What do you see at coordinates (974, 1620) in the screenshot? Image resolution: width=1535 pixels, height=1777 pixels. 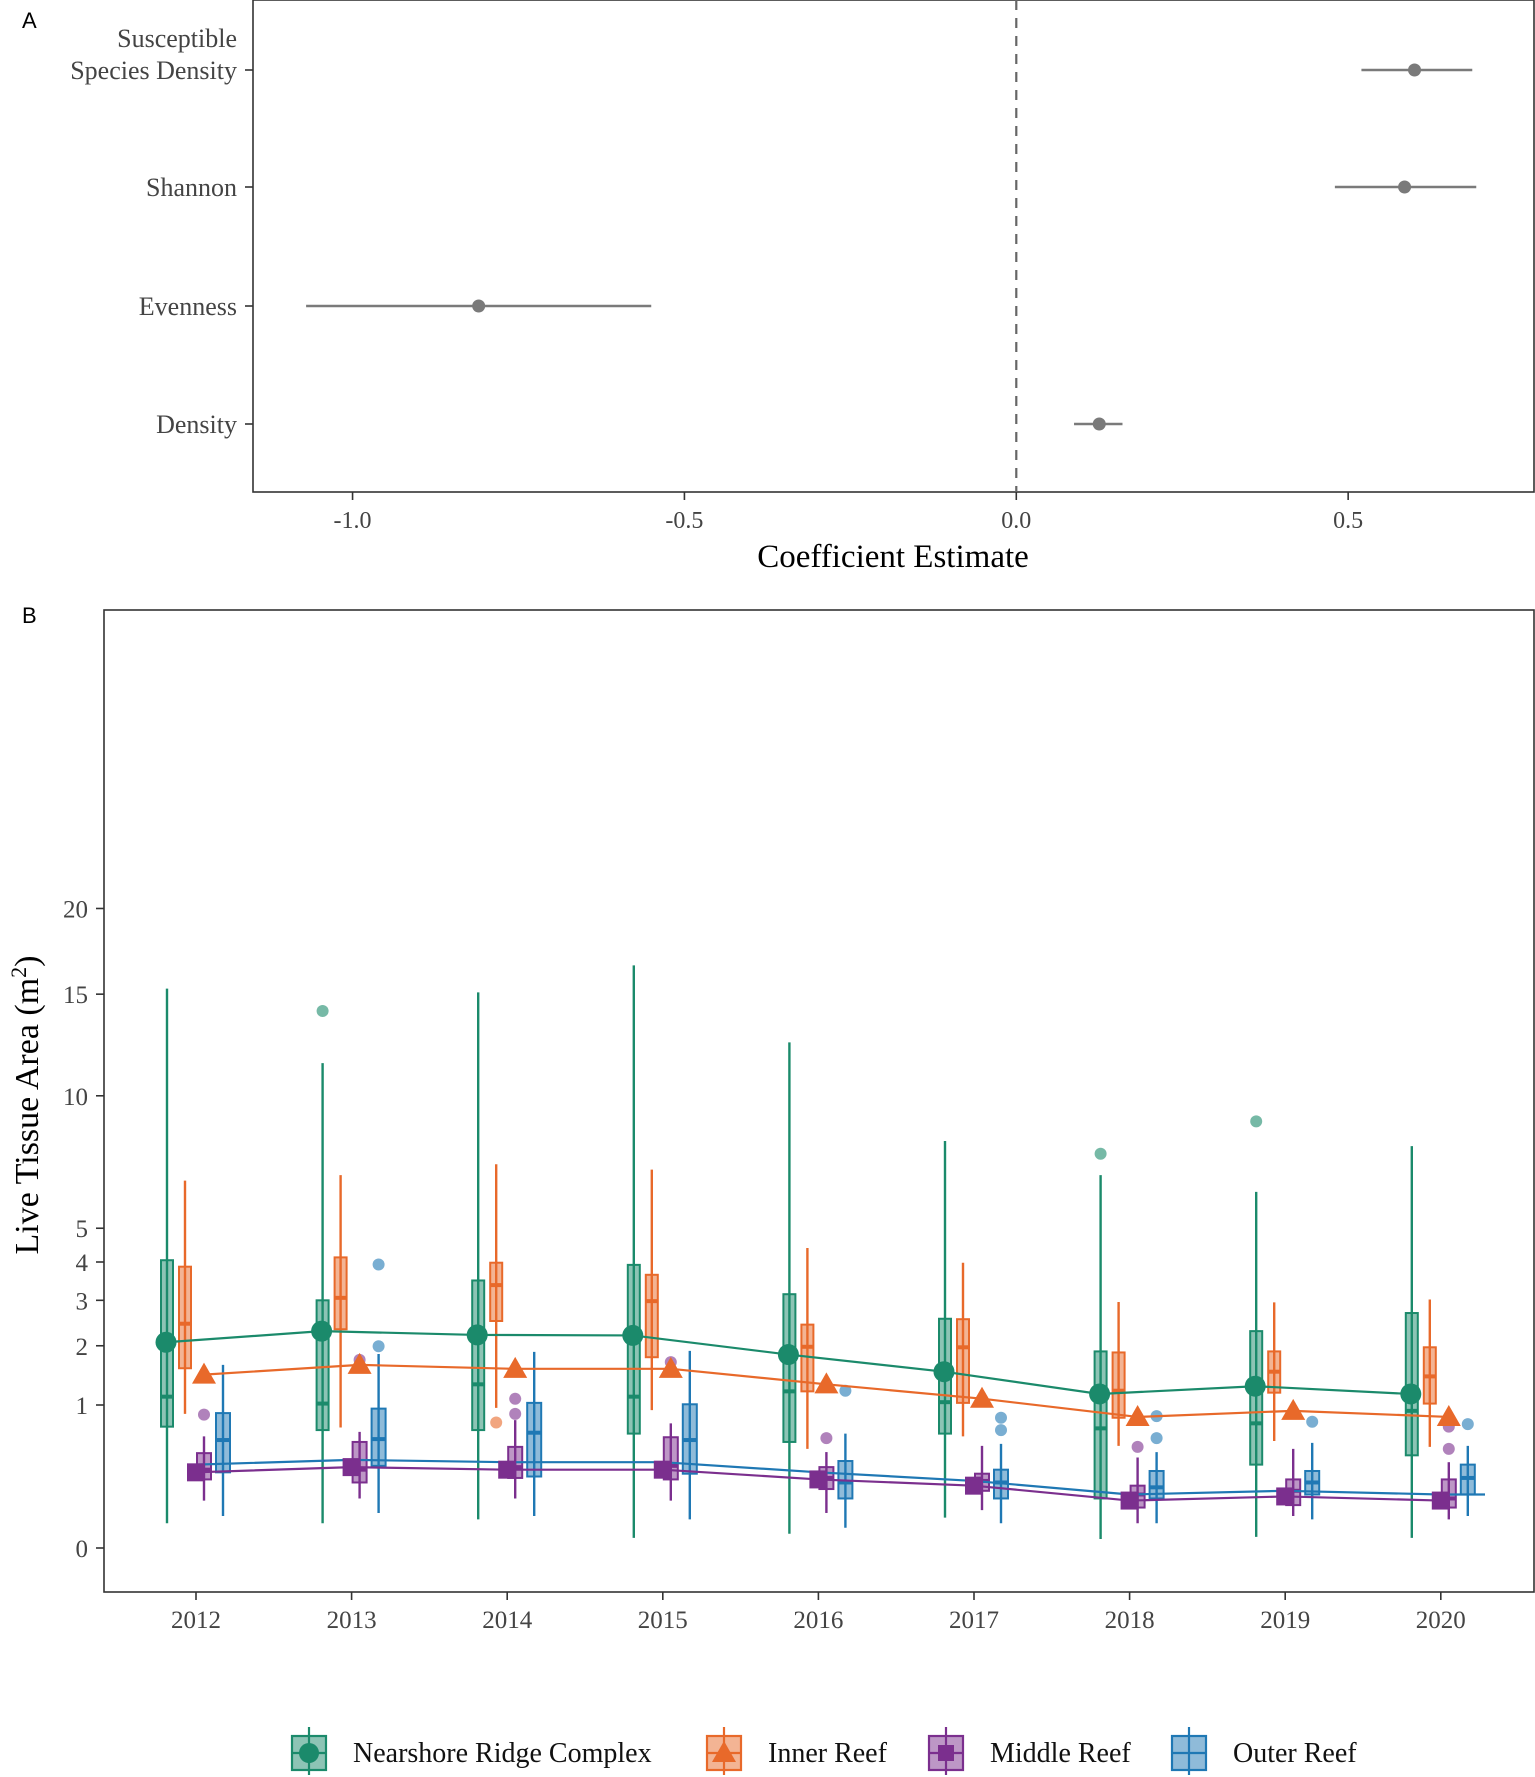 I see `x-tick-label: 2017` at bounding box center [974, 1620].